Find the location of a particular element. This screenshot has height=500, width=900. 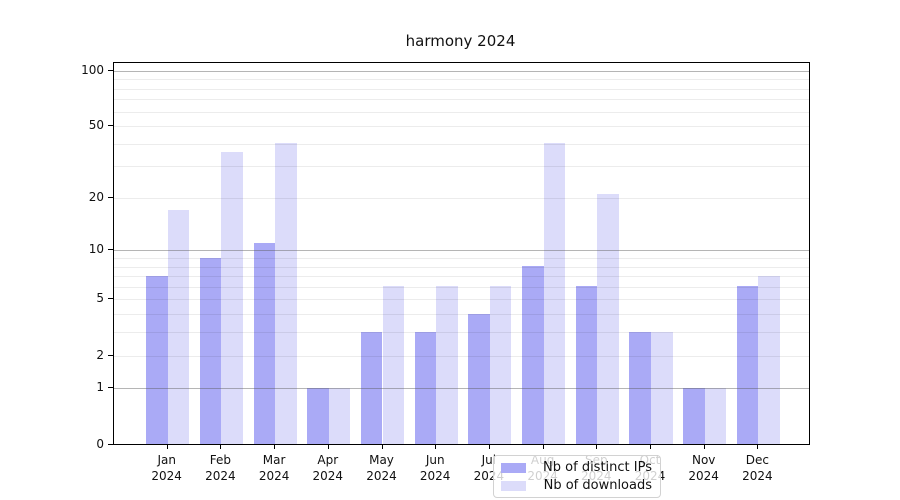

legend-label-distinct-ips: Nb of distinct IPs is located at coordinates (597, 467).